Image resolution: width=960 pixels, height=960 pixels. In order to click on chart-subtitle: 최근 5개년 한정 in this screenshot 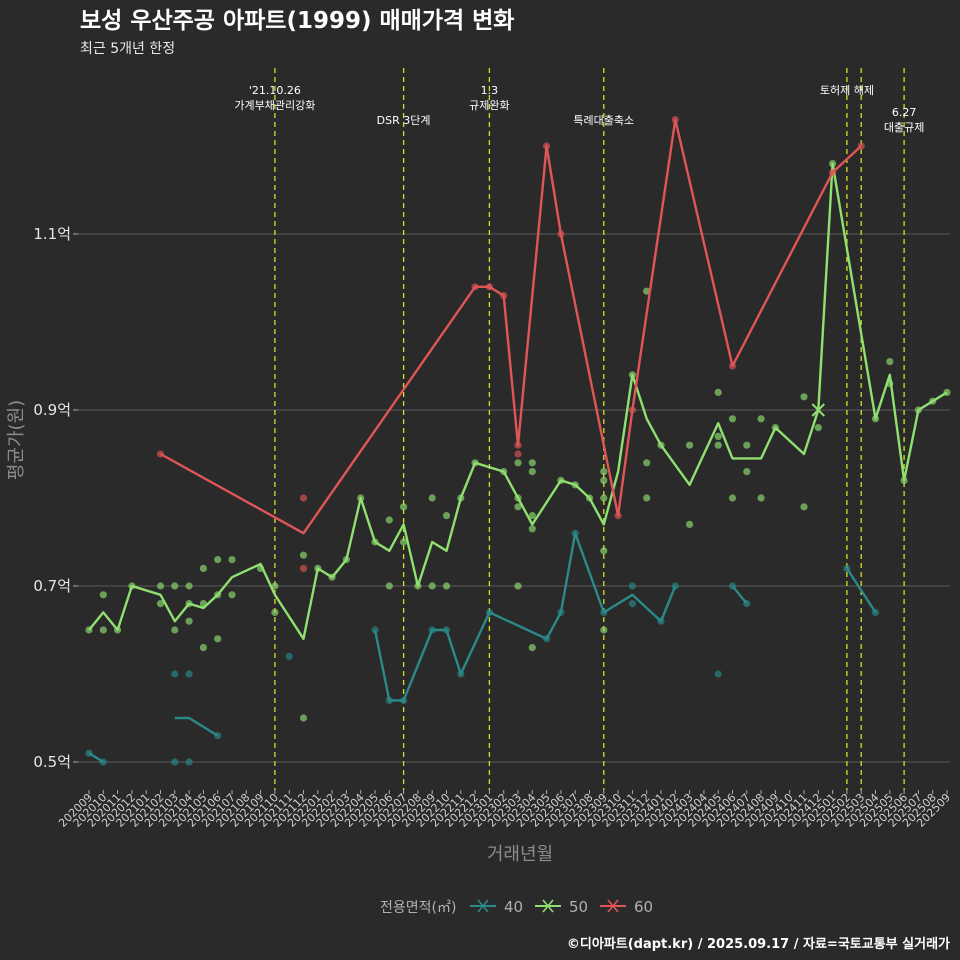, I will do `click(127, 49)`.